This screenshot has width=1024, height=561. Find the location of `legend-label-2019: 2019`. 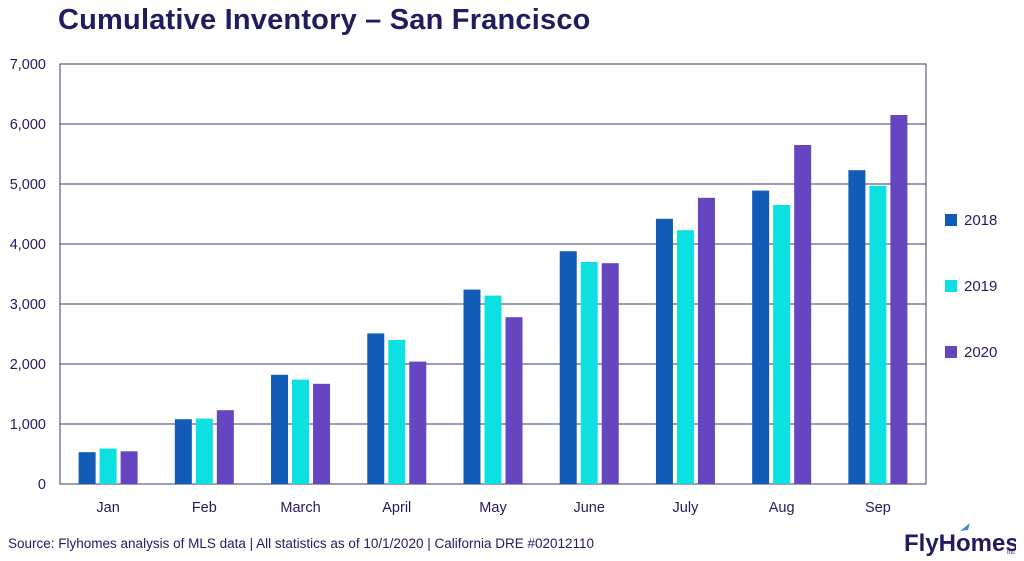

legend-label-2019: 2019 is located at coordinates (980, 286).